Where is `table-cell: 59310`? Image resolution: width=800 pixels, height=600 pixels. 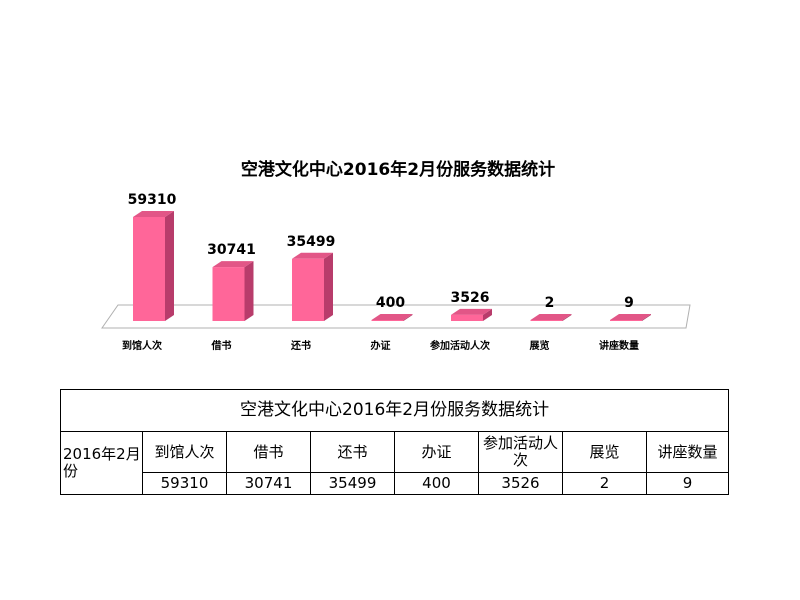 table-cell: 59310 is located at coordinates (184, 483).